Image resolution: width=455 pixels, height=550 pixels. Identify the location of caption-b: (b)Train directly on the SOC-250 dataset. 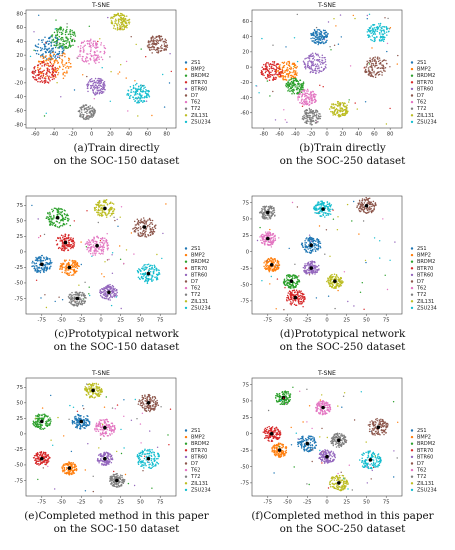
(342, 154).